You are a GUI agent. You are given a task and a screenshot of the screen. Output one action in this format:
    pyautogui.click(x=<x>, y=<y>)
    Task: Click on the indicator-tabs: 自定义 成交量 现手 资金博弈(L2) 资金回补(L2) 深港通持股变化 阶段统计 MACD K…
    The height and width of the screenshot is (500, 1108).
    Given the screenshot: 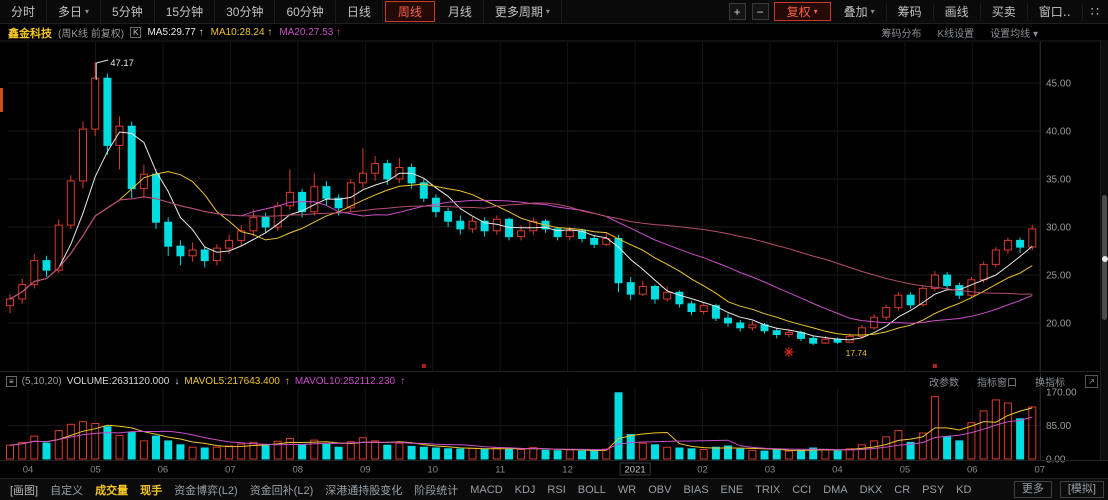 What is the action you would take?
    pyautogui.click(x=510, y=490)
    